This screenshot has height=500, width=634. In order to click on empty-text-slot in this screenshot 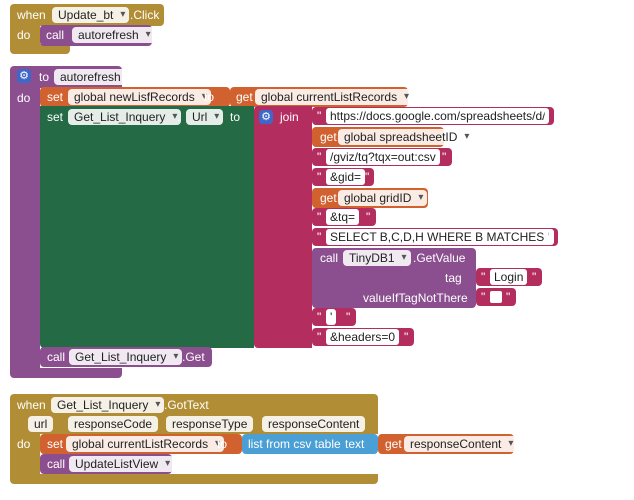, I will do `click(496, 297)`.